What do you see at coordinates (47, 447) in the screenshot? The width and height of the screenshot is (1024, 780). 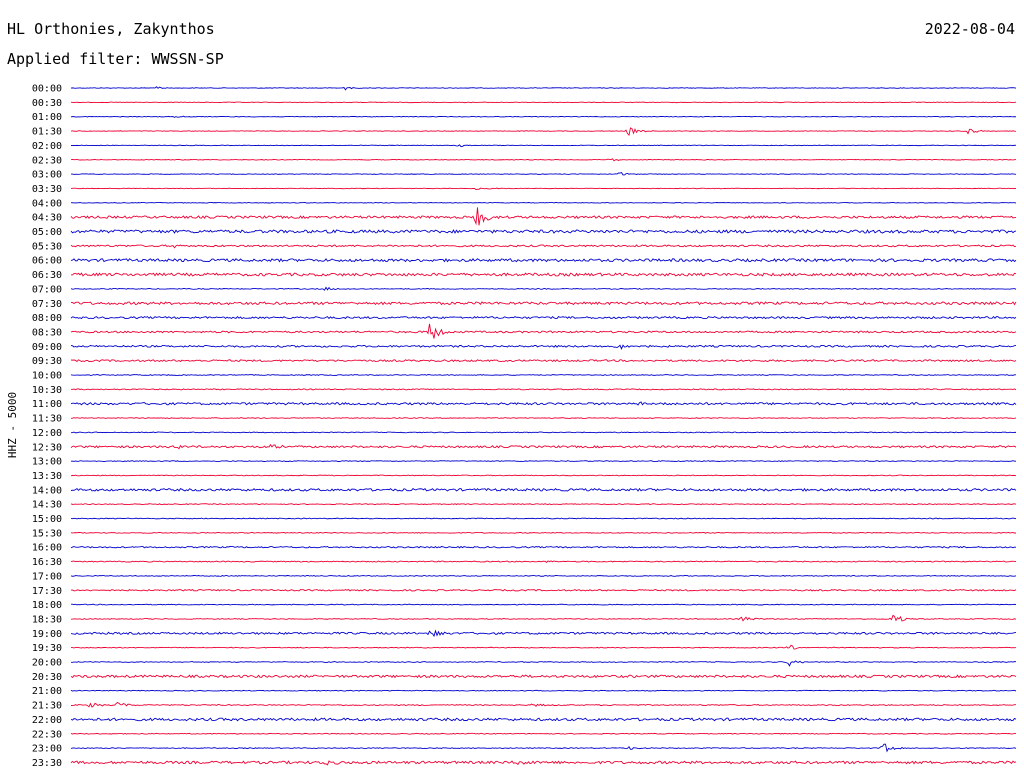 I see `row-label-1230: 12:30` at bounding box center [47, 447].